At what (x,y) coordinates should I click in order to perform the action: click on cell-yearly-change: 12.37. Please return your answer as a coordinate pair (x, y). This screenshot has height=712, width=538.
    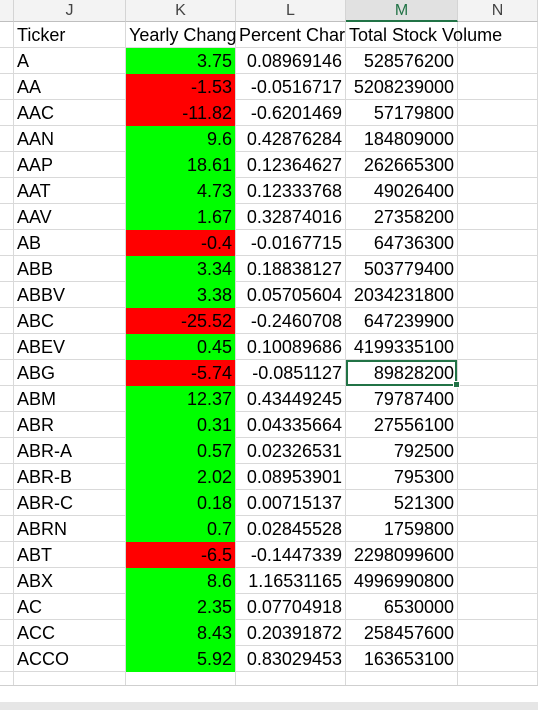
    Looking at the image, I should click on (209, 399).